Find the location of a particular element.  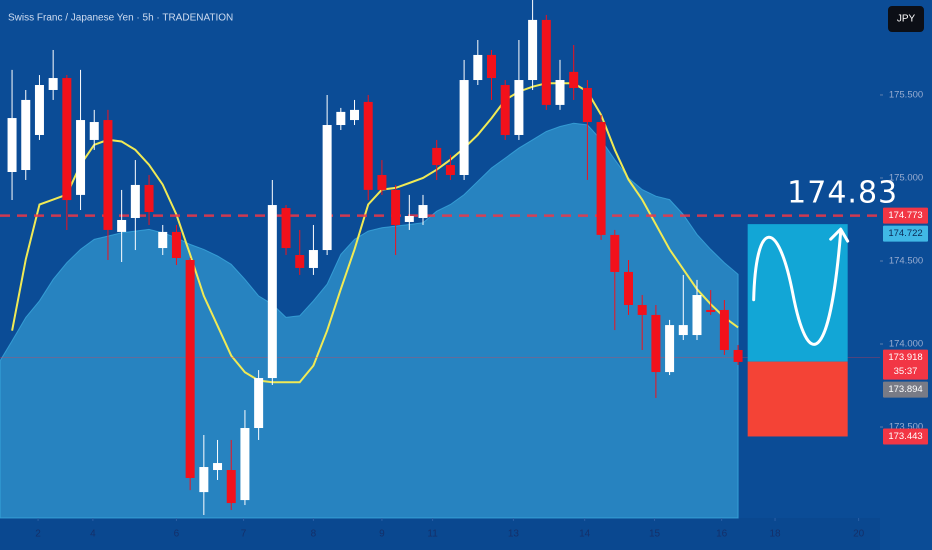

x-tick-label: 16 is located at coordinates (722, 534).